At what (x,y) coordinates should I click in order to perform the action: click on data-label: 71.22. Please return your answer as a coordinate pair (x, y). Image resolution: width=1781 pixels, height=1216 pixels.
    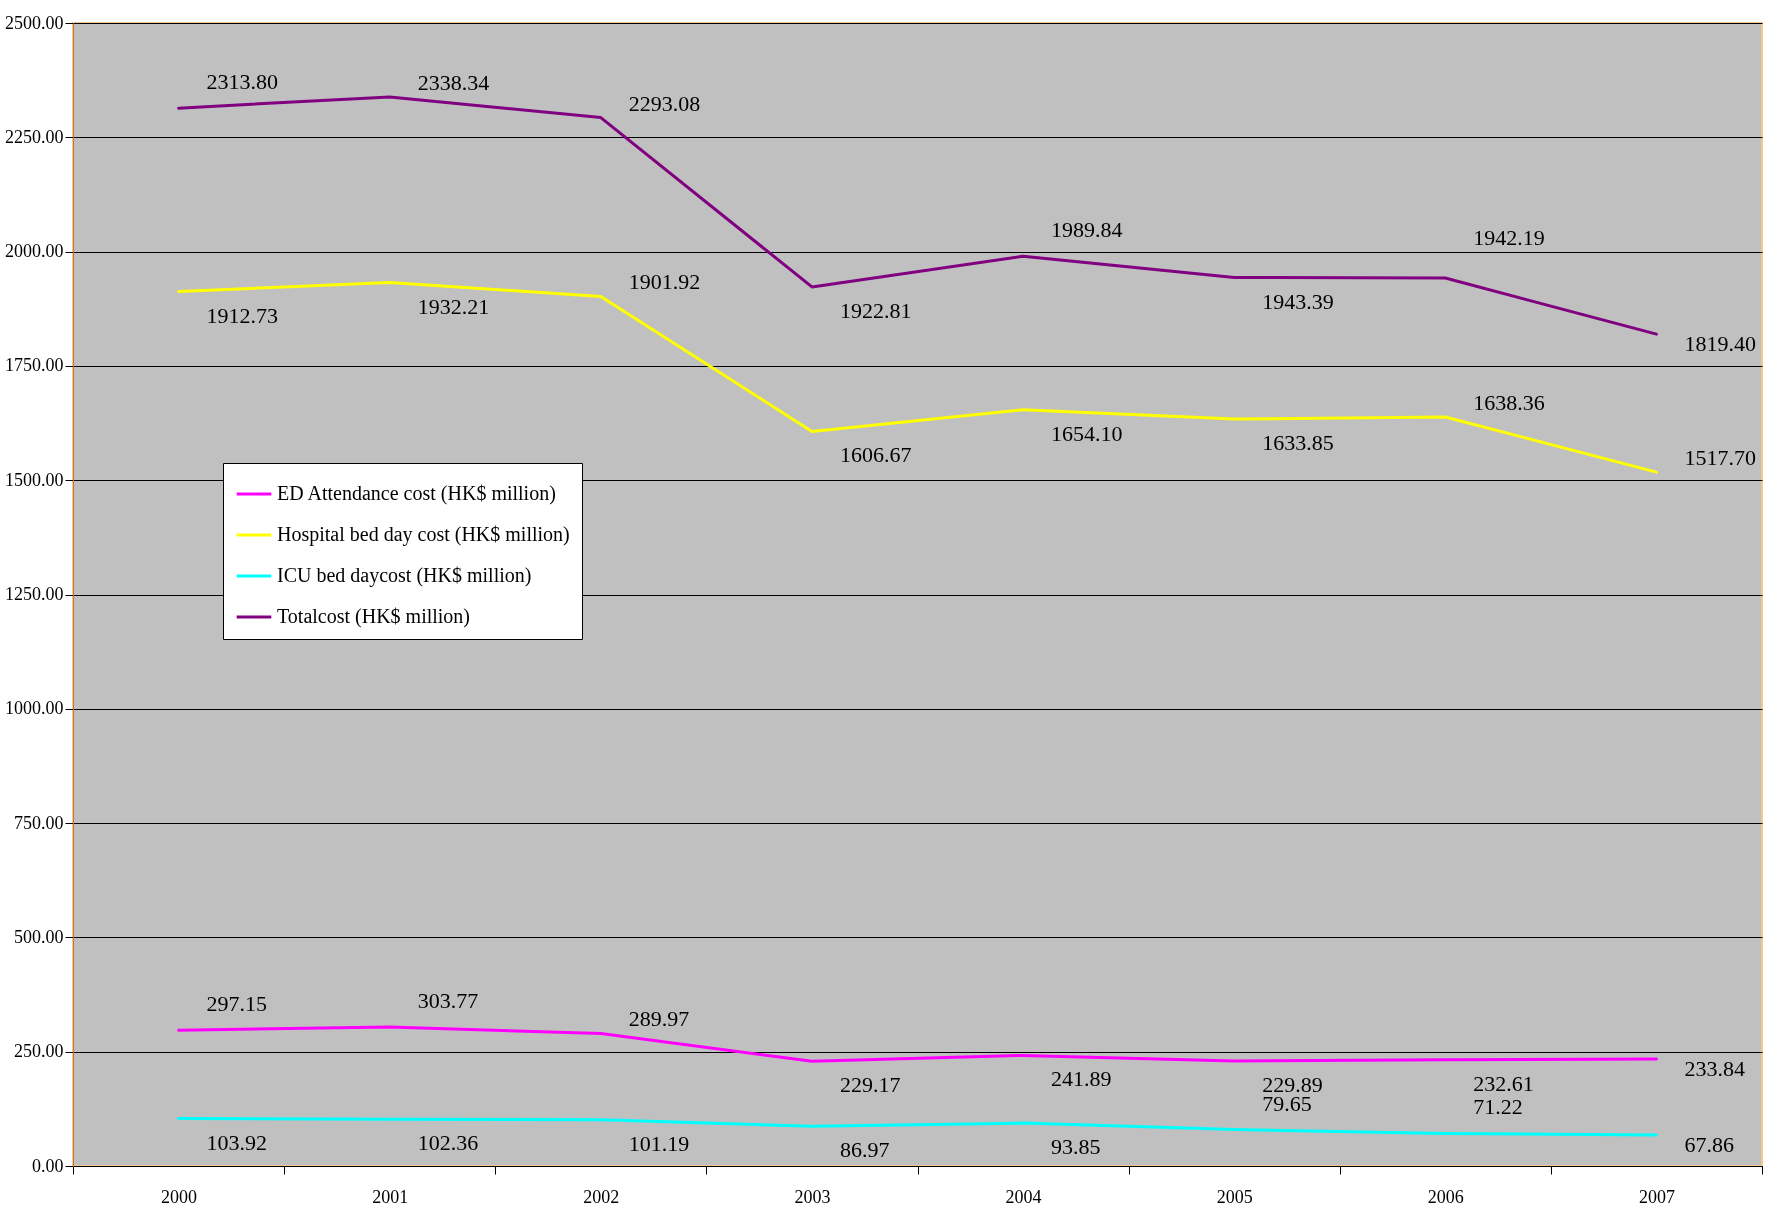
    Looking at the image, I should click on (1498, 1107).